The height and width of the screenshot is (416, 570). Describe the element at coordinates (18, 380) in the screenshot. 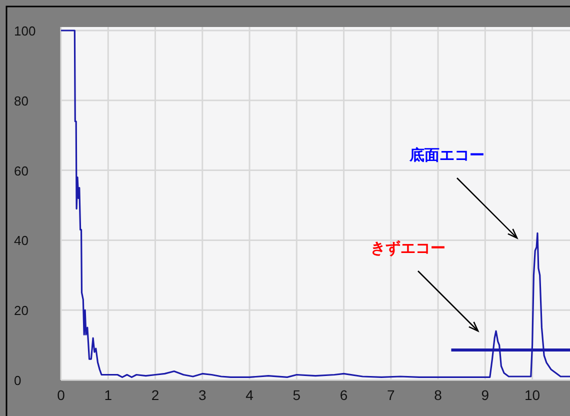

I see `y-tick-label: 0` at that location.